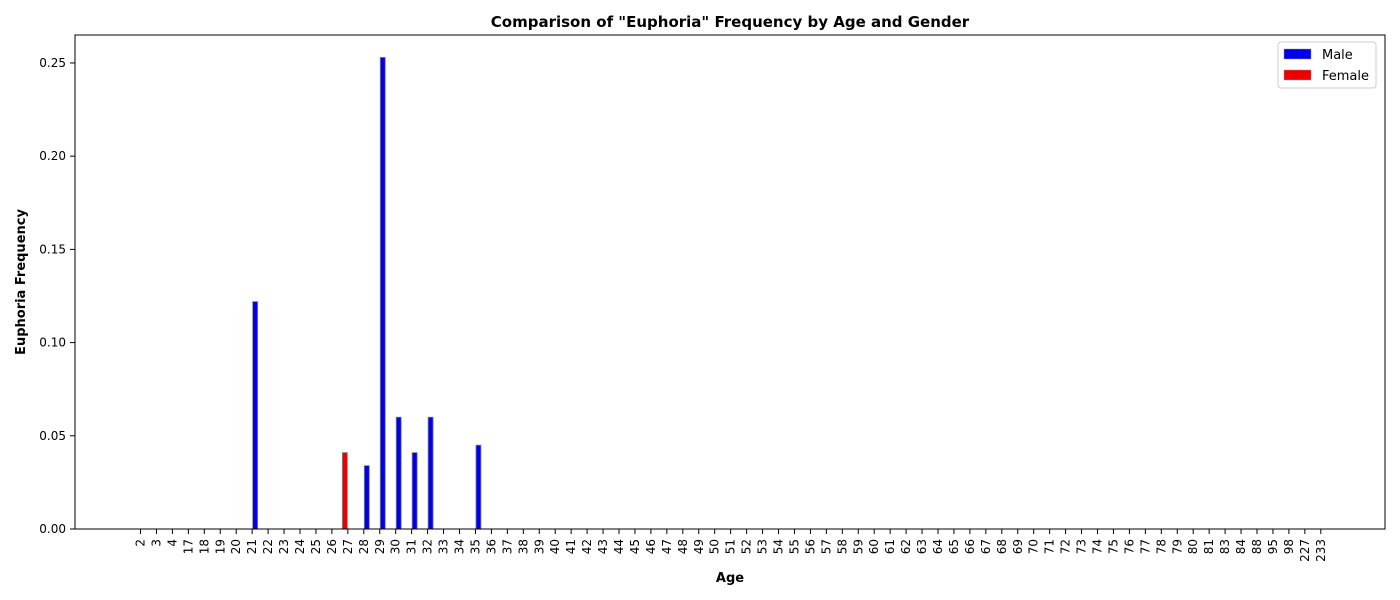 This screenshot has width=1400, height=600. I want to click on x-tick-label: 37, so click(507, 546).